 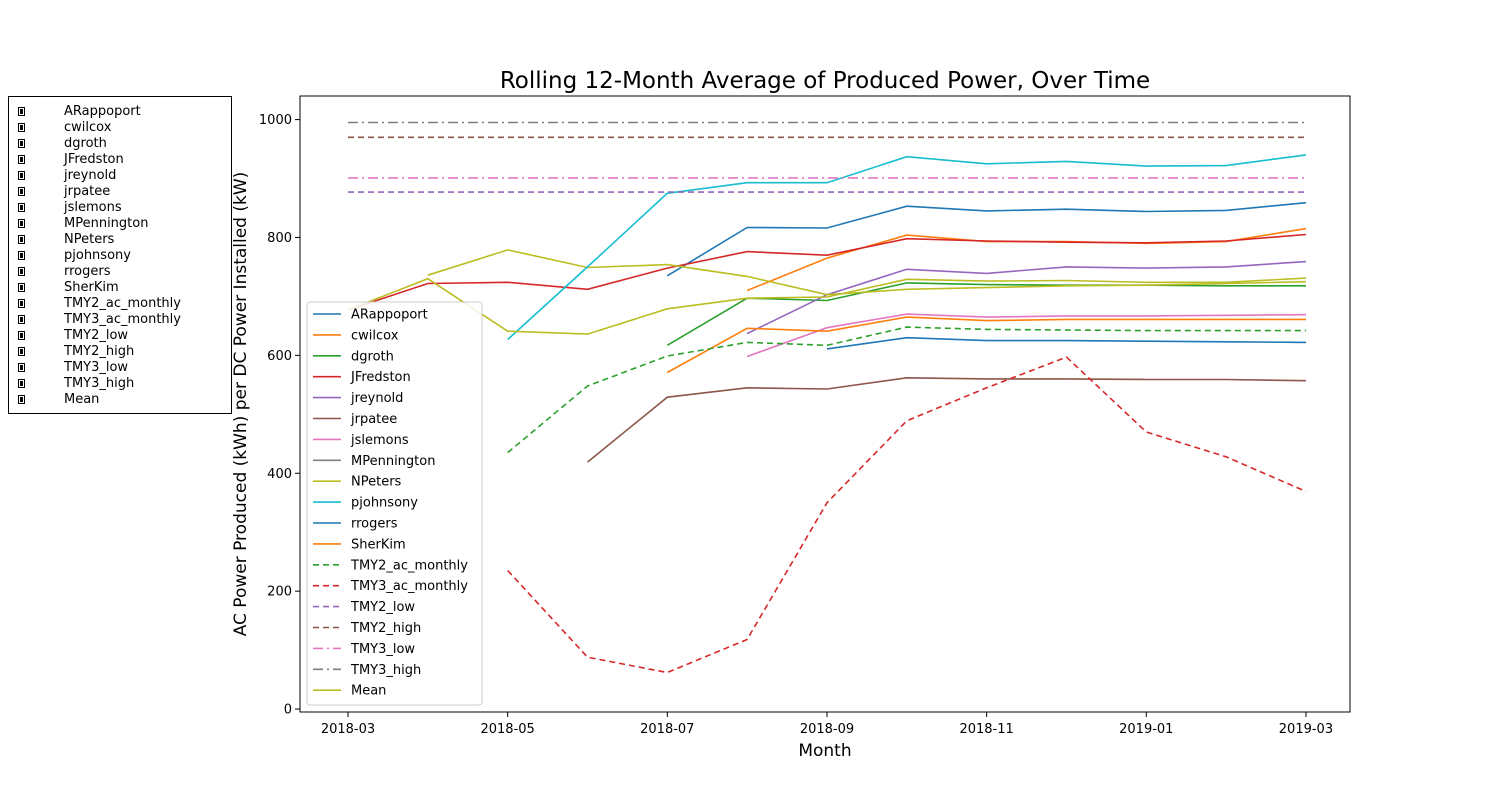 I want to click on checklist-item-label: Mean, so click(x=82, y=399).